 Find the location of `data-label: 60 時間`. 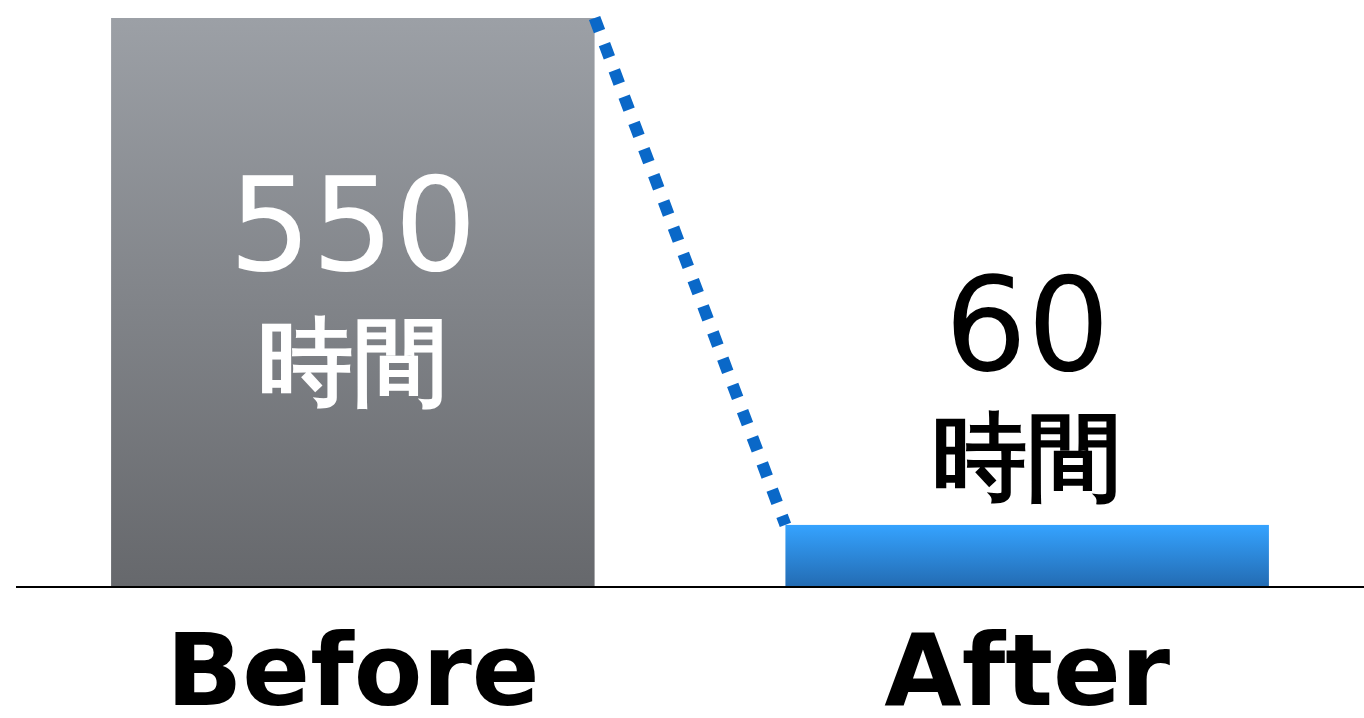

data-label: 60 時間 is located at coordinates (1027, 380).